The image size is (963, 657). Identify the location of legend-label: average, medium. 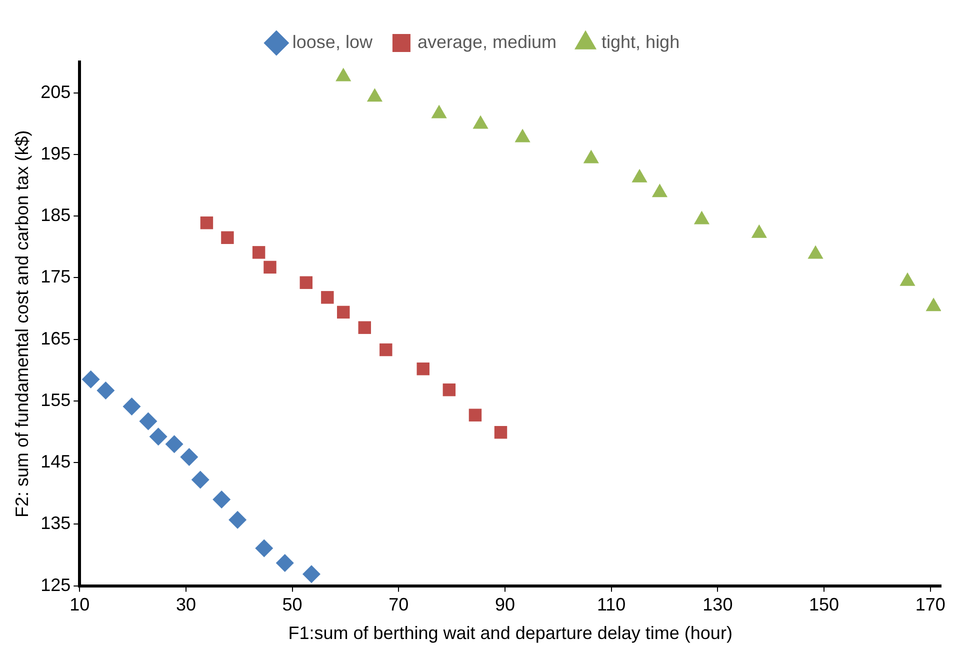
(487, 42).